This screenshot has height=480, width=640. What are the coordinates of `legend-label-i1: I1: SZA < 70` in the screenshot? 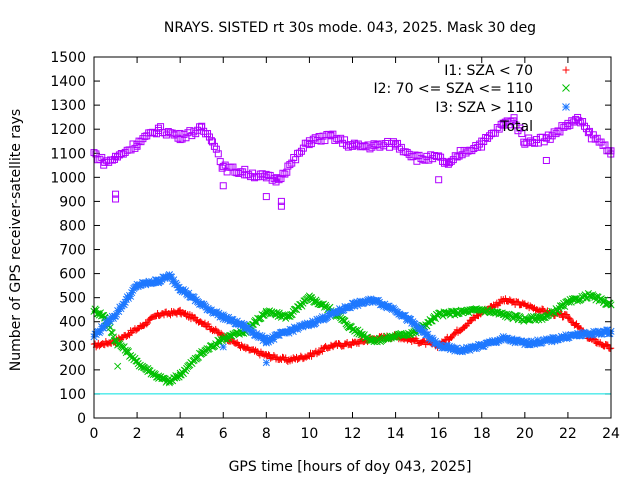 It's located at (488, 71).